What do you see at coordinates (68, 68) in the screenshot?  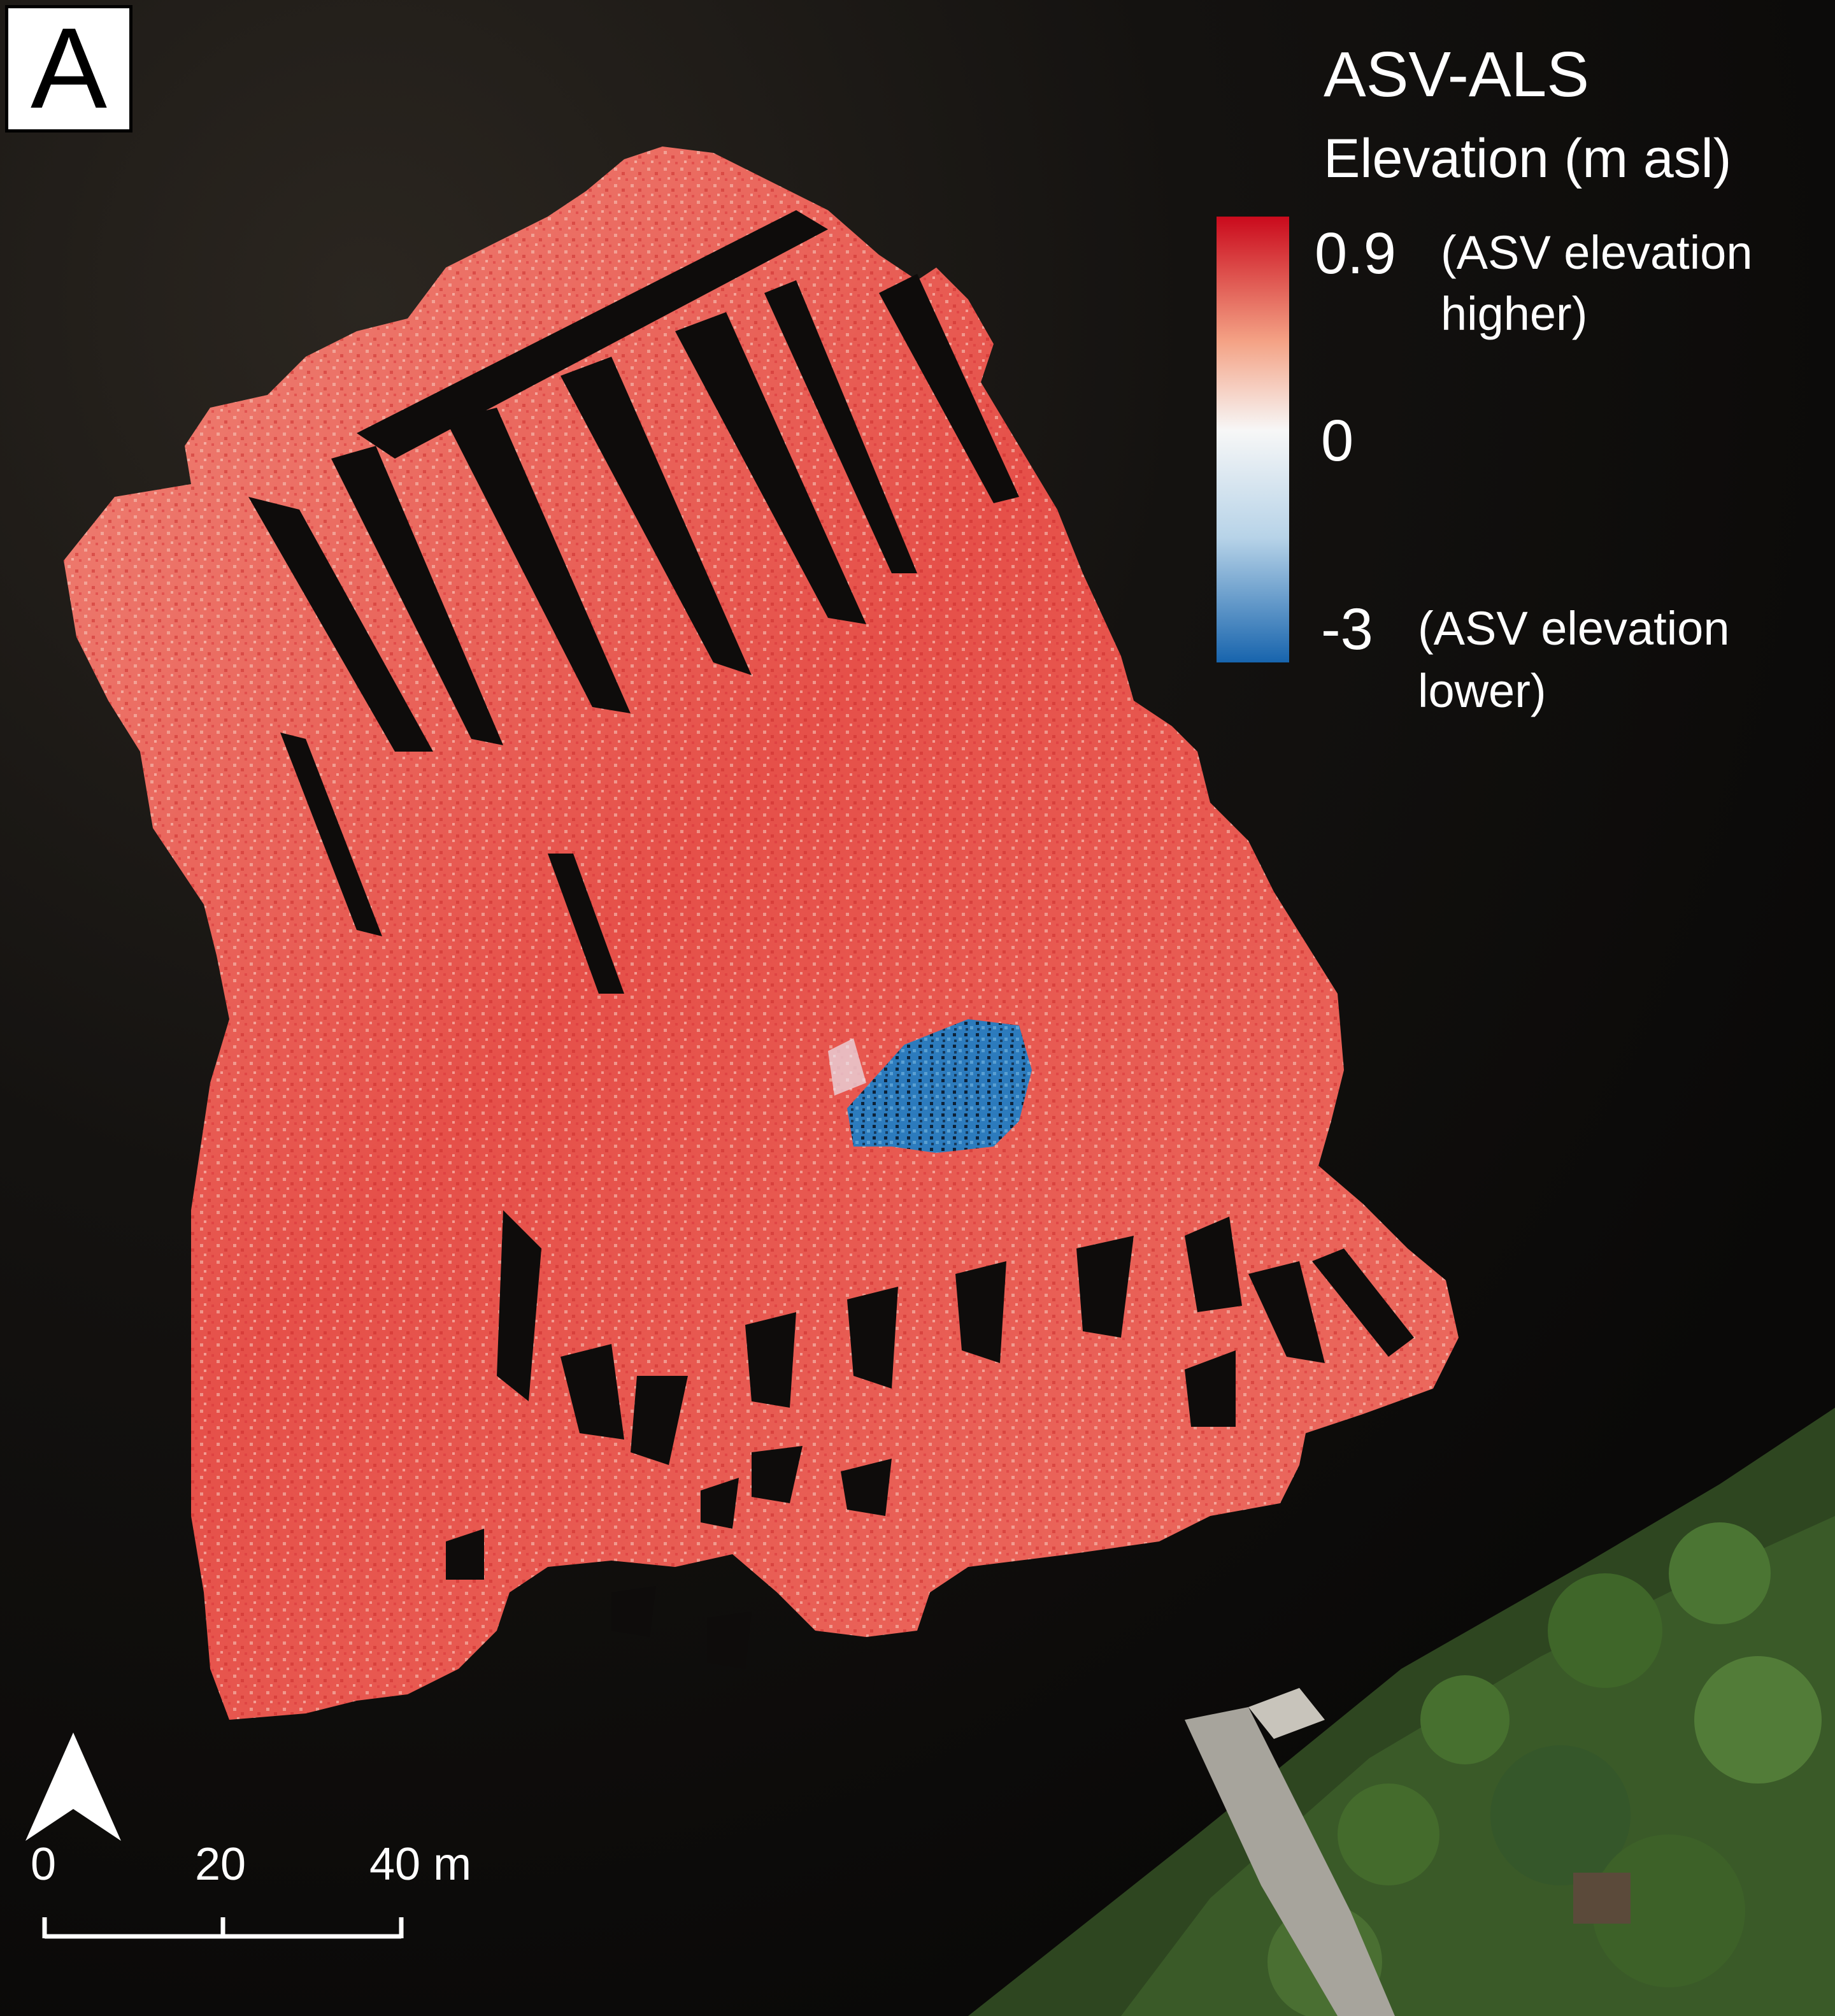 I see `panel-label: A` at bounding box center [68, 68].